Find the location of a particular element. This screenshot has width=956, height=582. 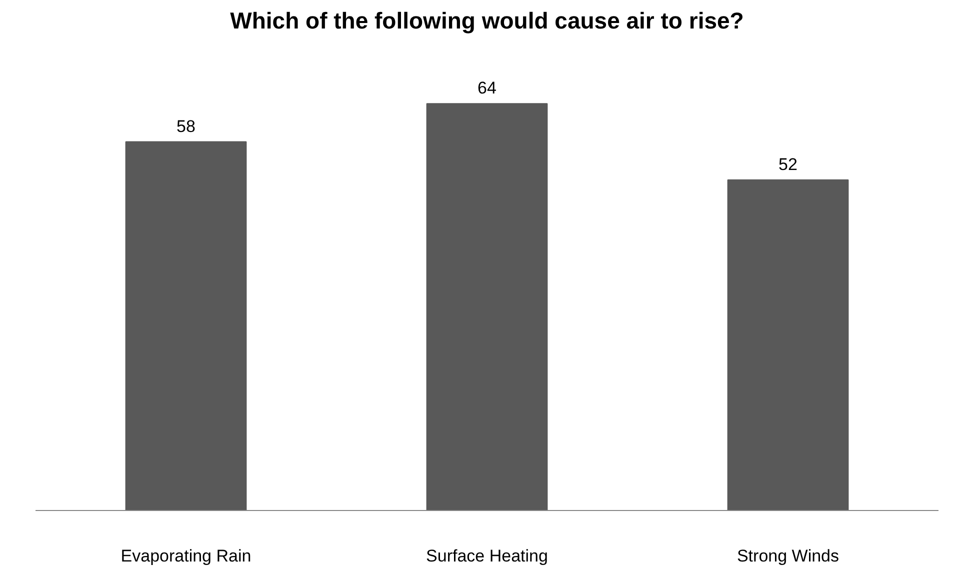

data-label: 52 is located at coordinates (788, 164).